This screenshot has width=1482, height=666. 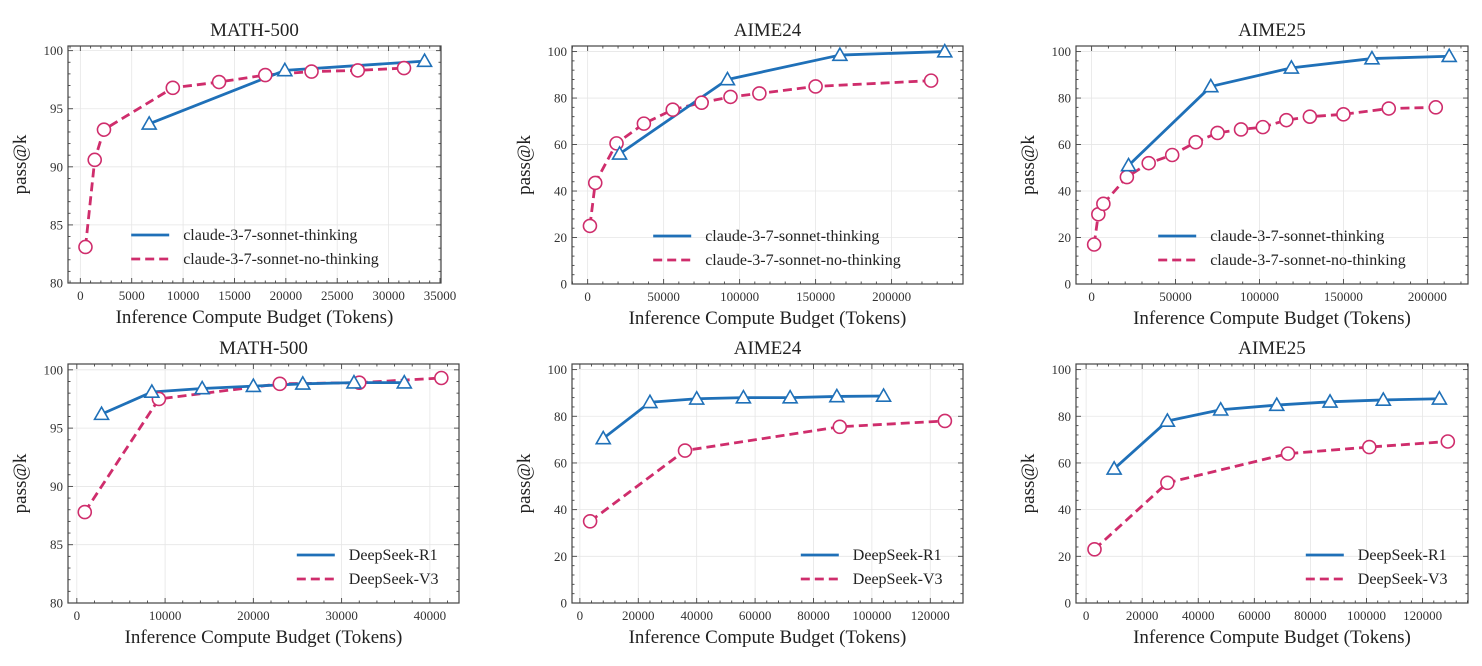 I want to click on chart-title: MATH-500, so click(x=254, y=30).